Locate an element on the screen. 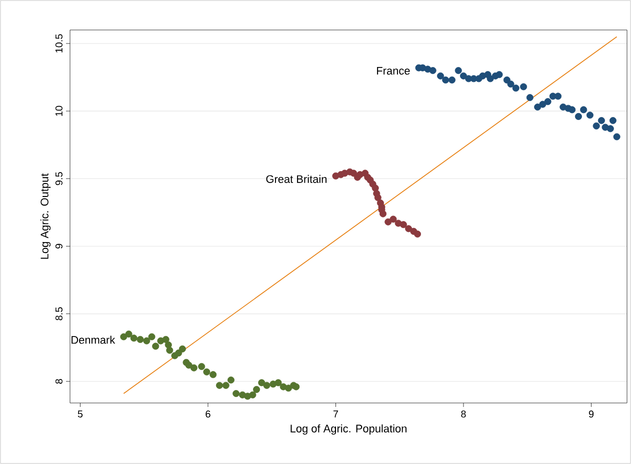 The width and height of the screenshot is (631, 464). y-tick-label: 9.5 is located at coordinates (58, 179).